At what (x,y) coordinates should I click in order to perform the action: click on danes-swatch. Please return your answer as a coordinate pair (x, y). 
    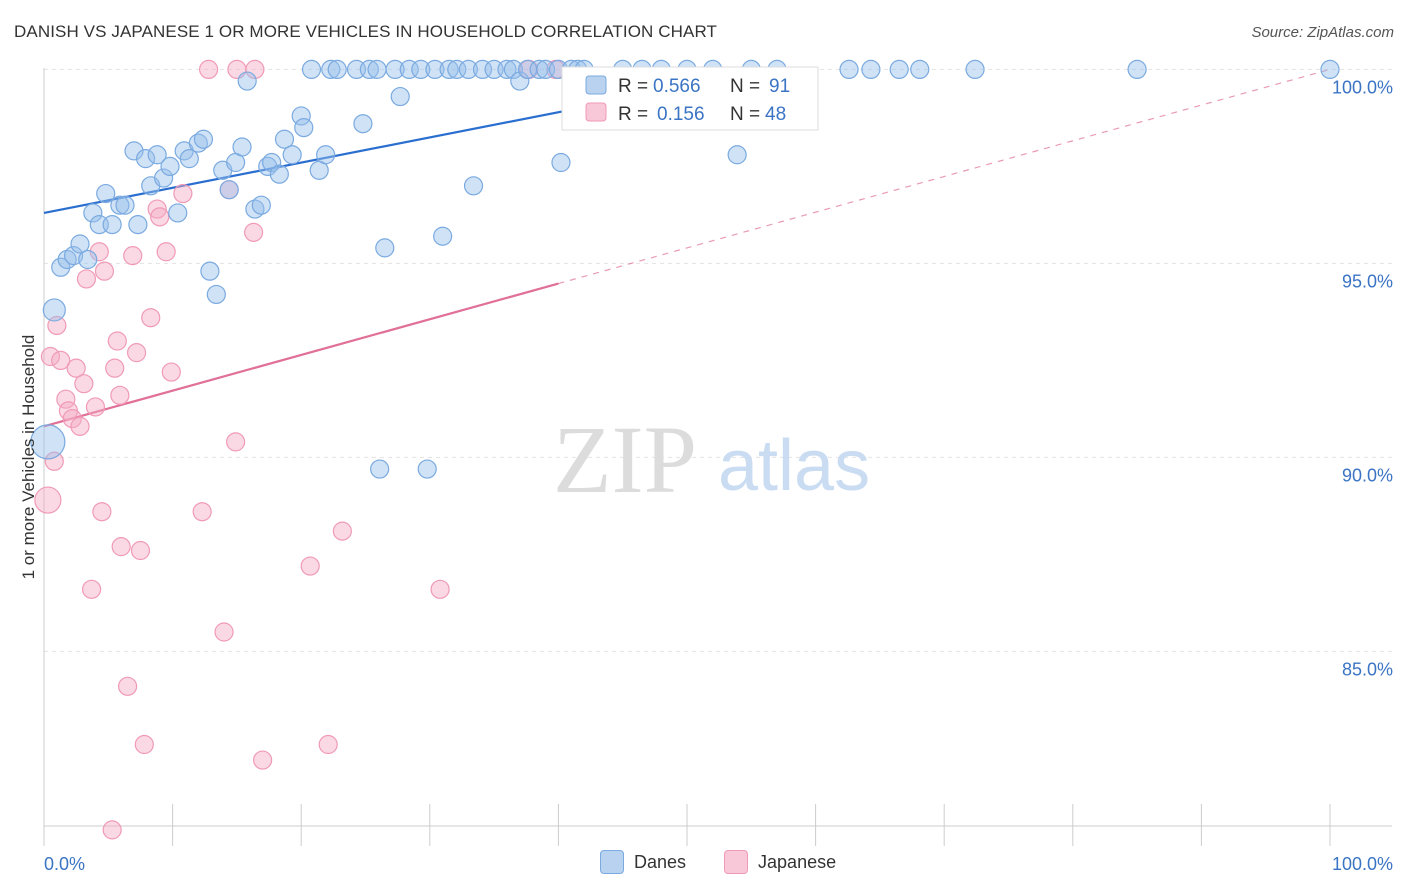
    Looking at the image, I should click on (596, 85).